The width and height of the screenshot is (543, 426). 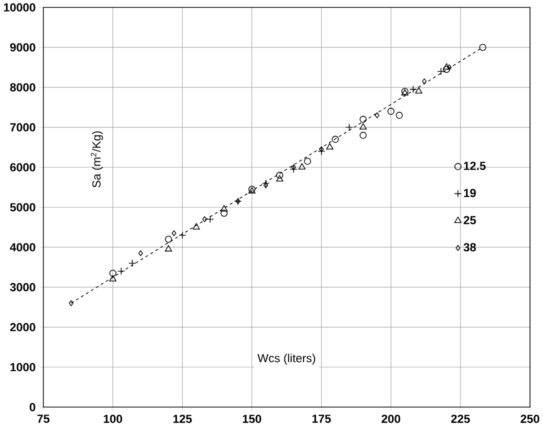 I want to click on x-tick-label: 225, so click(x=460, y=418).